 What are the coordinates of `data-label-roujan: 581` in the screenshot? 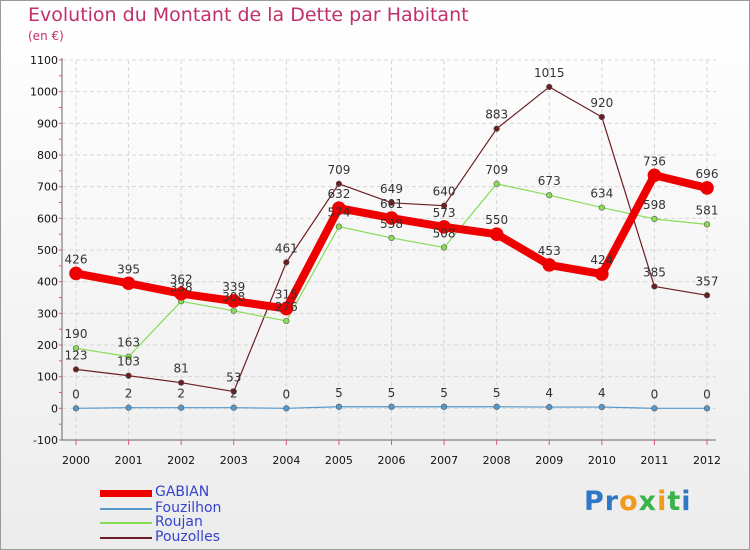 It's located at (707, 210).